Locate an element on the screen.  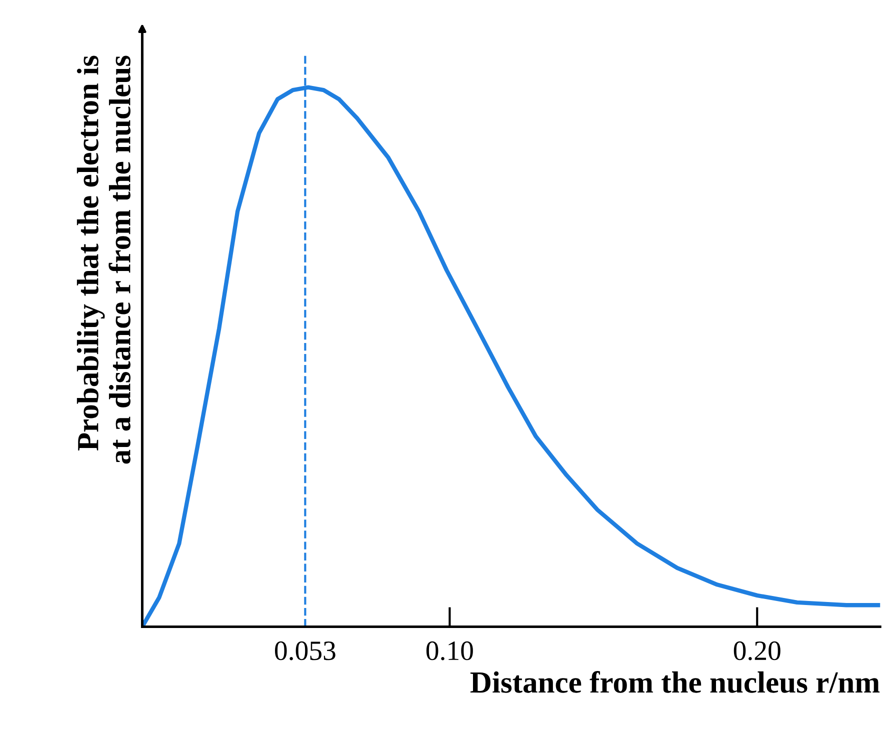
y-axis-title: Probability that the electron is at a distance r from the nucleus is located at coordinates (103, 260).